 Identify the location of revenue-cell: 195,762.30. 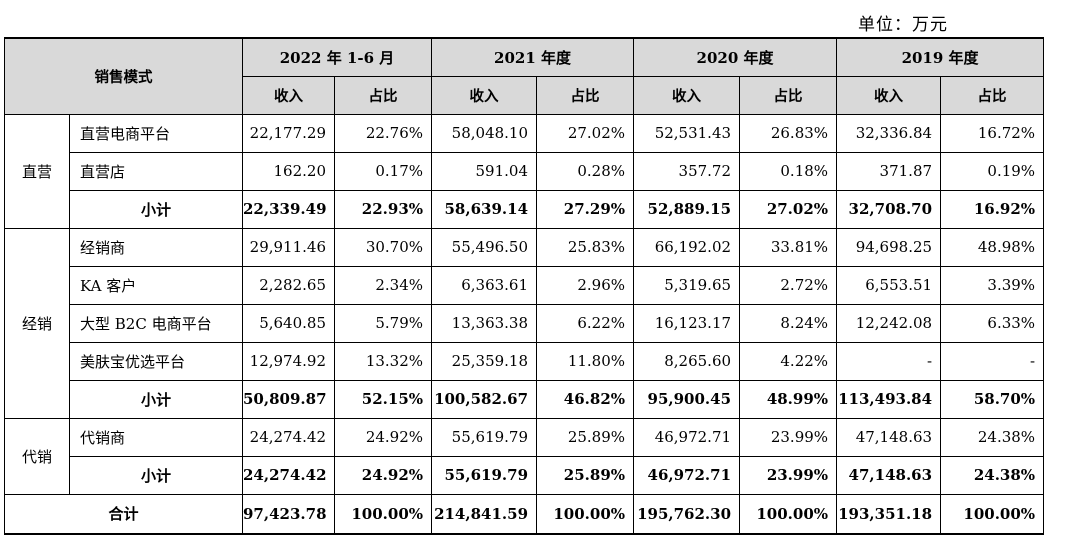
(687, 514).